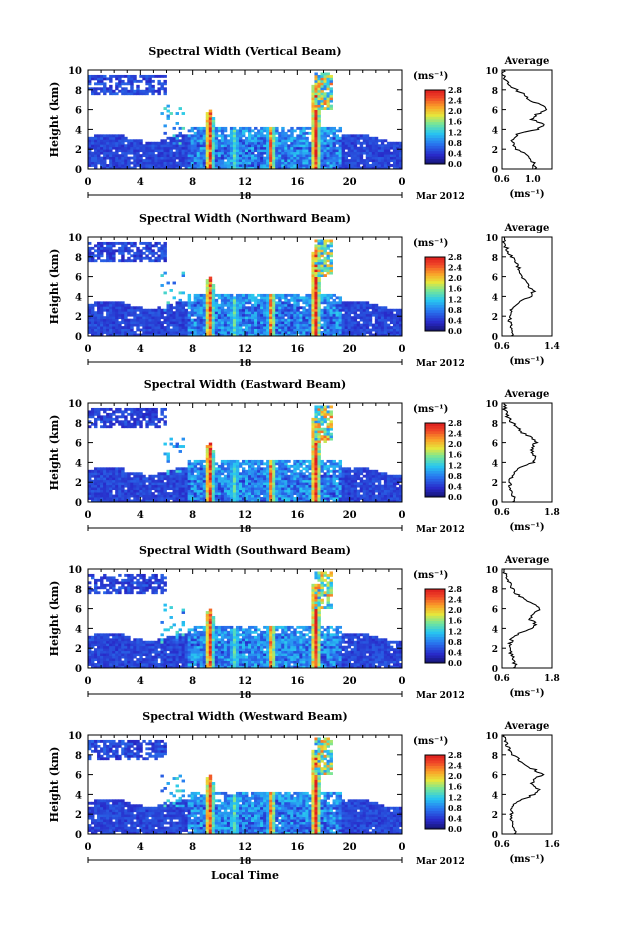 The height and width of the screenshot is (929, 622). Describe the element at coordinates (435, 102) in the screenshot. I see `colorbar-segment` at that location.